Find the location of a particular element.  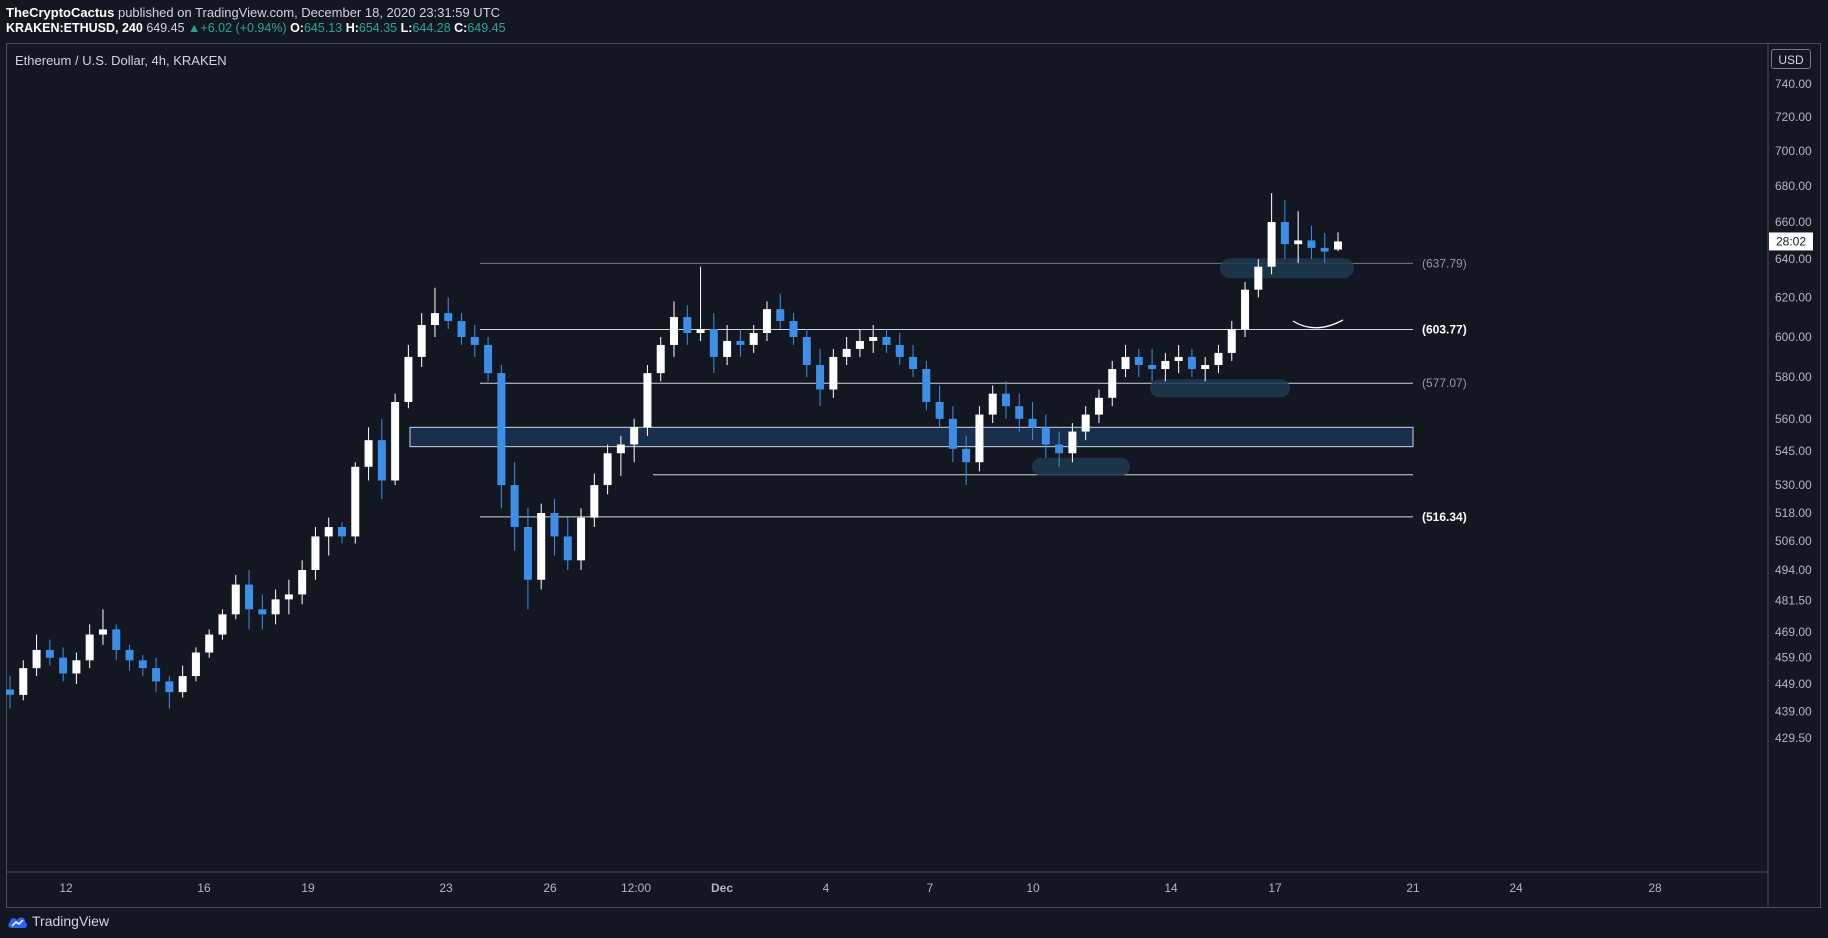

chart-title: Ethereum / U.S. Dollar, 4h, KRAKEN is located at coordinates (121, 60).